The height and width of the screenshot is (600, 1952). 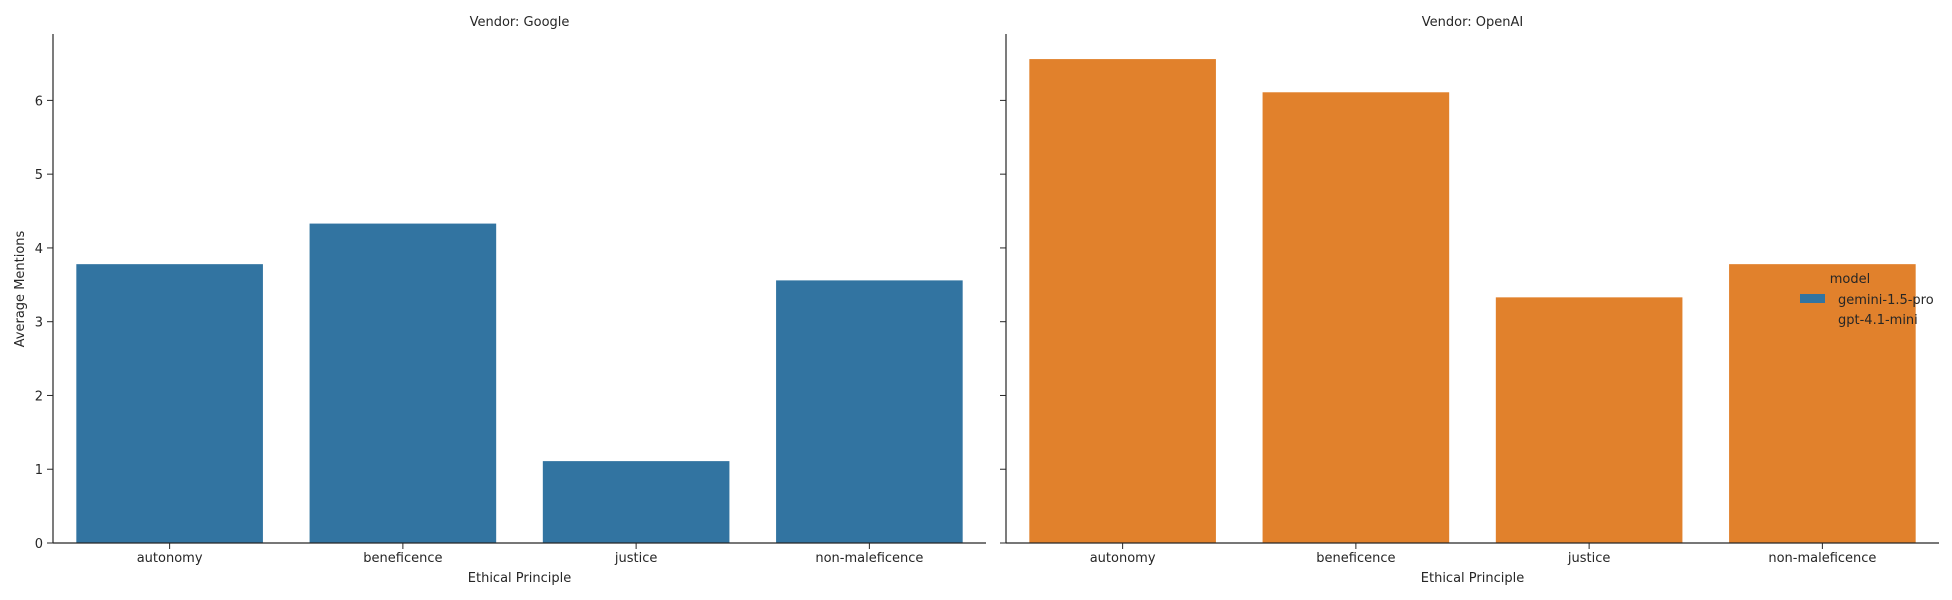 I want to click on y-tick-label: 3, so click(x=39, y=323).